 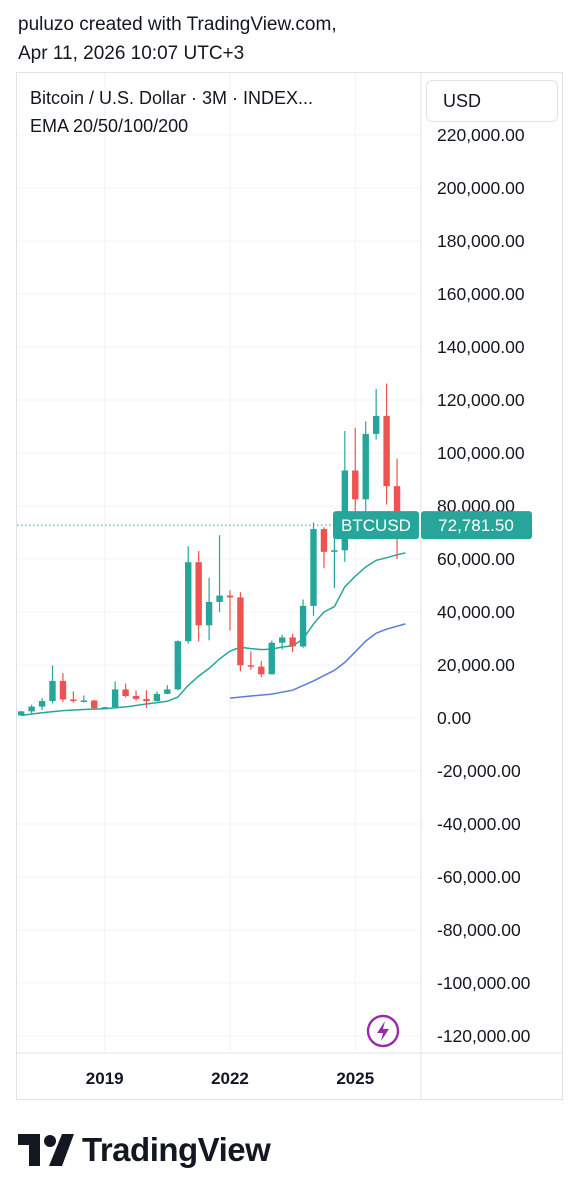 I want to click on symbol-label: BTCUSD, so click(x=376, y=525).